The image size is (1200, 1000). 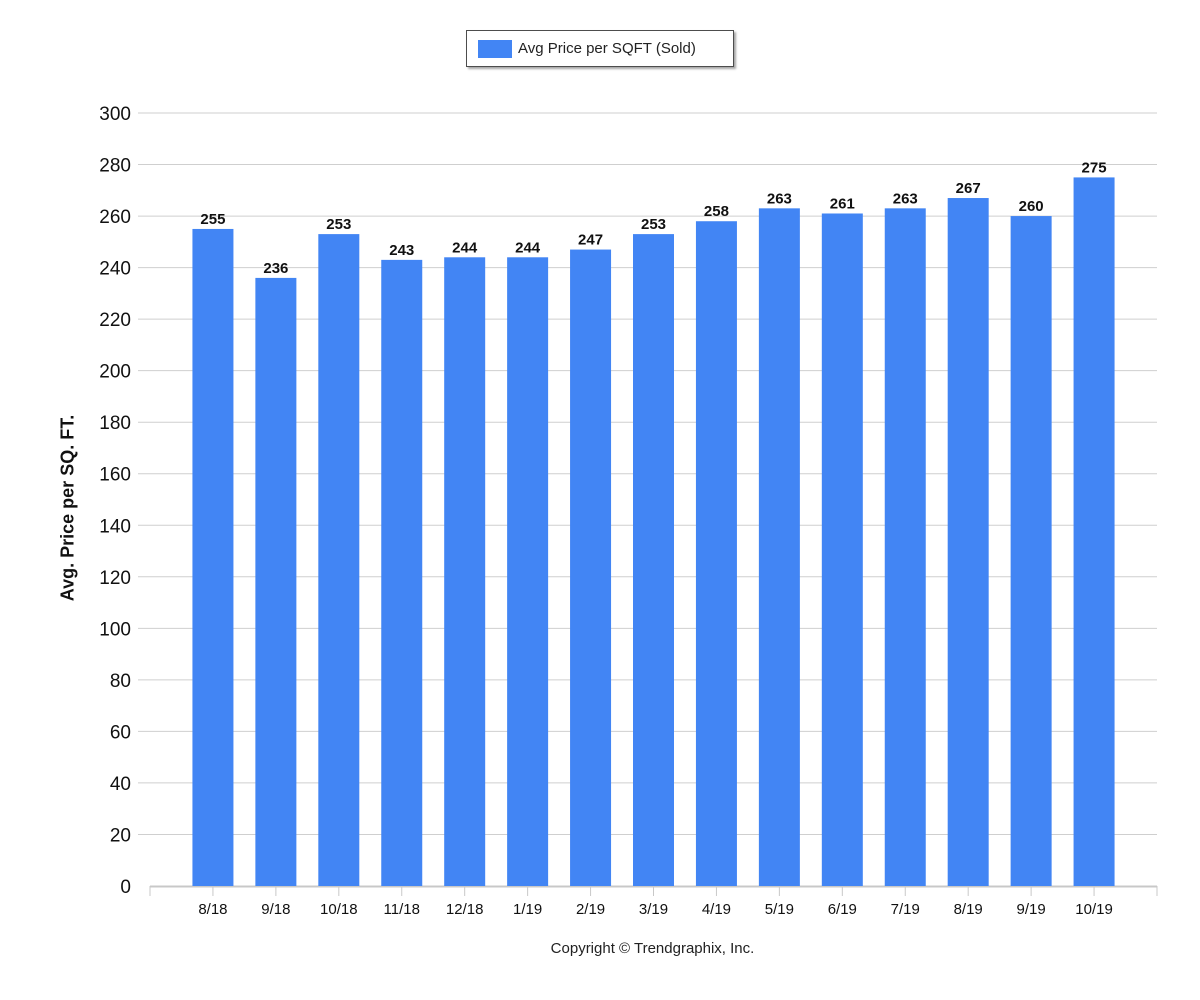 I want to click on y-tick-label: 300, so click(x=115, y=114).